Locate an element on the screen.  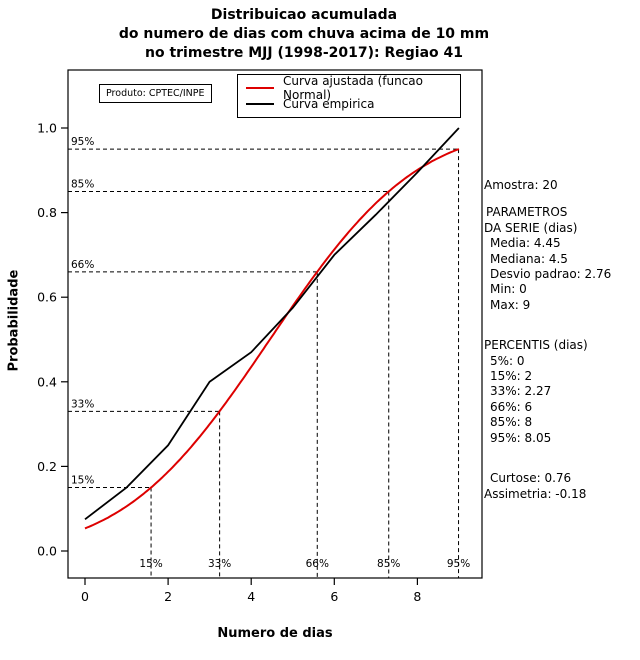
percentil-85: 85%: 8 is located at coordinates (511, 422).